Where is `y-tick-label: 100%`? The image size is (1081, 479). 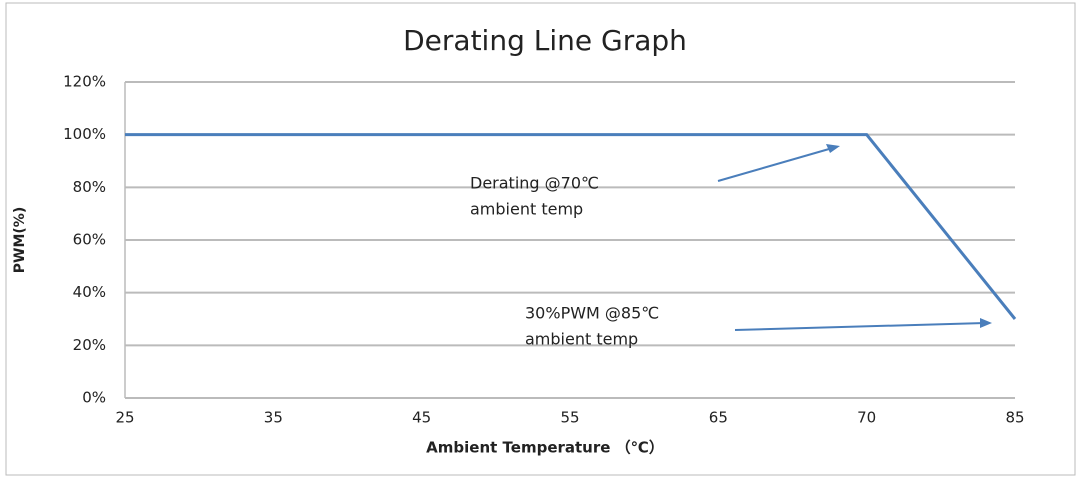 y-tick-label: 100% is located at coordinates (84, 134).